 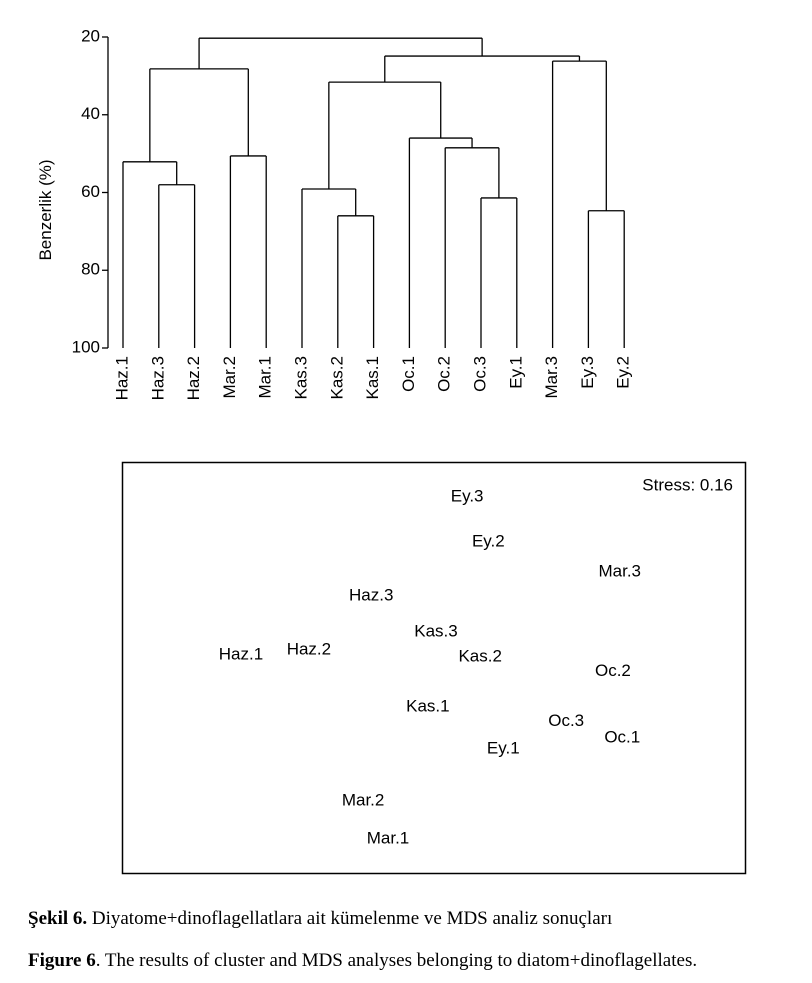 I want to click on point-label: Mar.2, so click(x=363, y=800).